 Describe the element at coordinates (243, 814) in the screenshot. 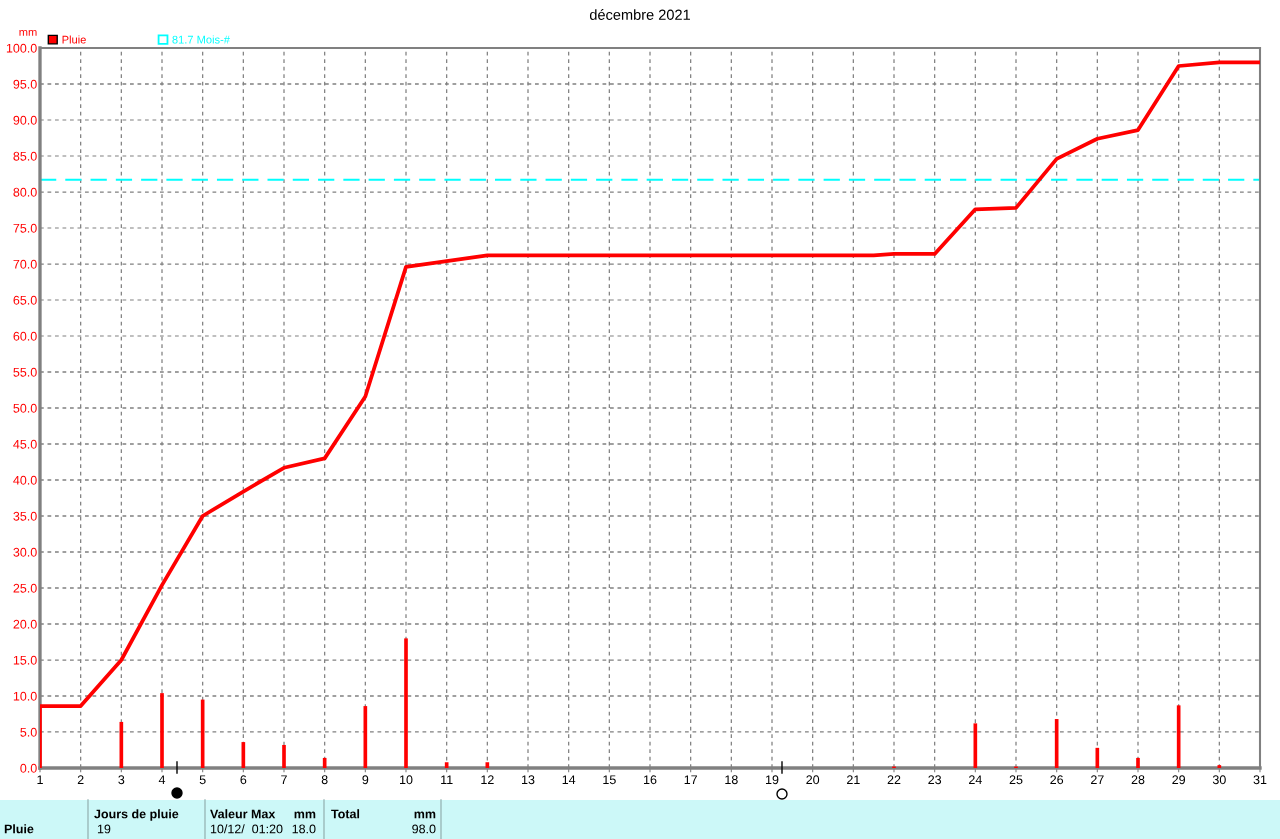

I see `text: Valeur Max` at that location.